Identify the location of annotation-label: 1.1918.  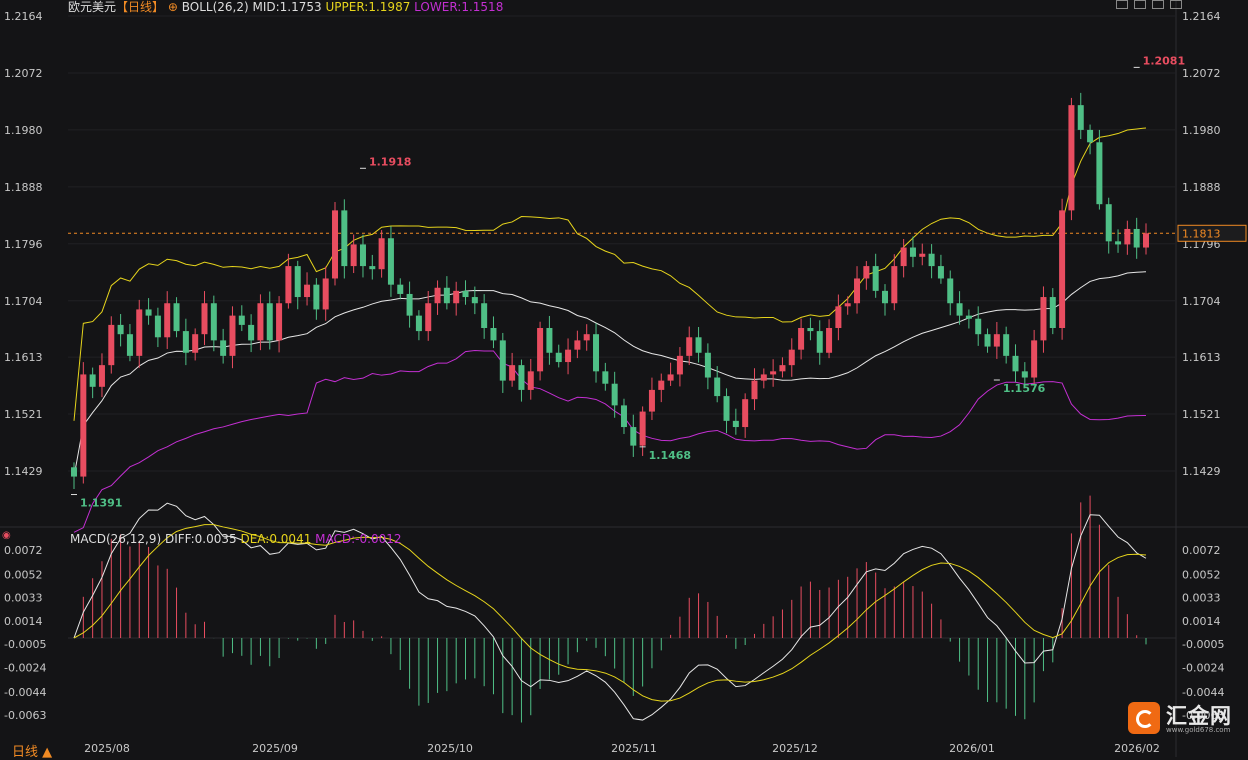
(390, 161).